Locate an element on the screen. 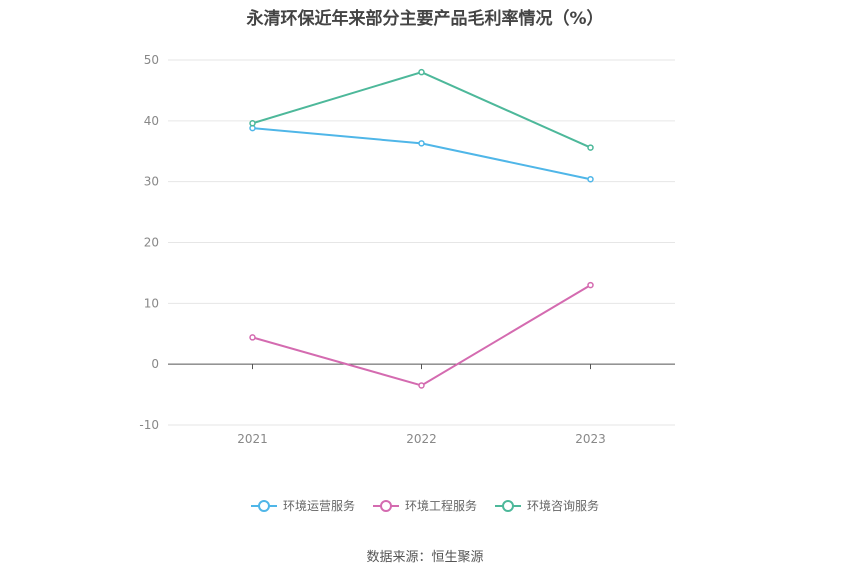 The width and height of the screenshot is (850, 575). legend-item-2: 环境咨询服务 is located at coordinates (547, 505).